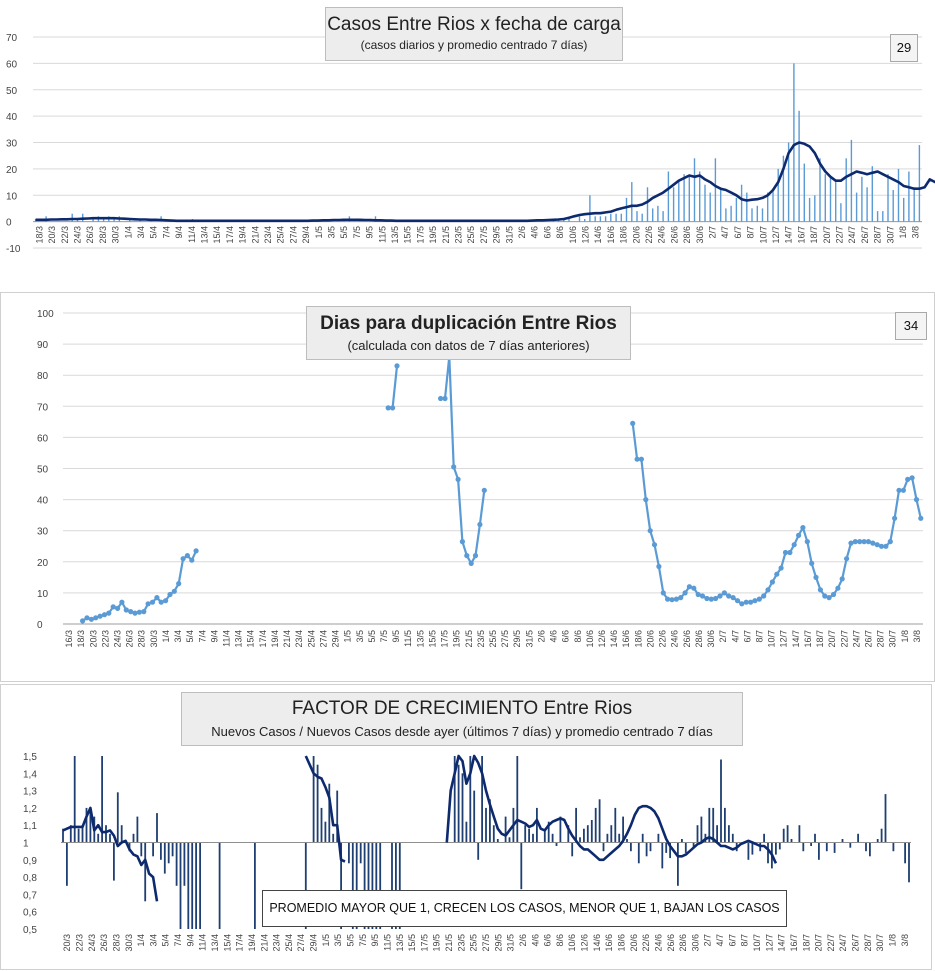 Image resolution: width=935 pixels, height=971 pixels. What do you see at coordinates (396, 636) in the screenshot?
I see `c2-xtick-label: 9/5` at bounding box center [396, 636].